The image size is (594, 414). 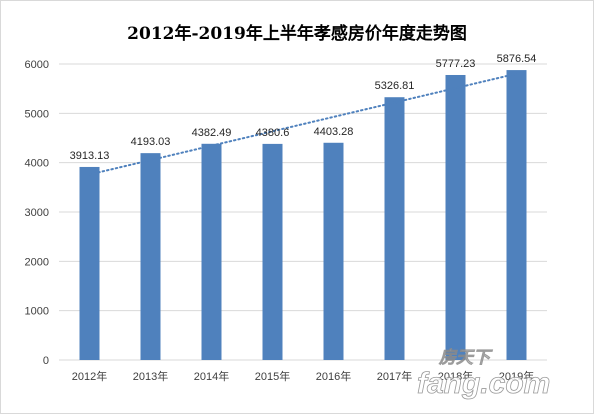 I want to click on x-tick-label: 2018年, so click(x=455, y=376).